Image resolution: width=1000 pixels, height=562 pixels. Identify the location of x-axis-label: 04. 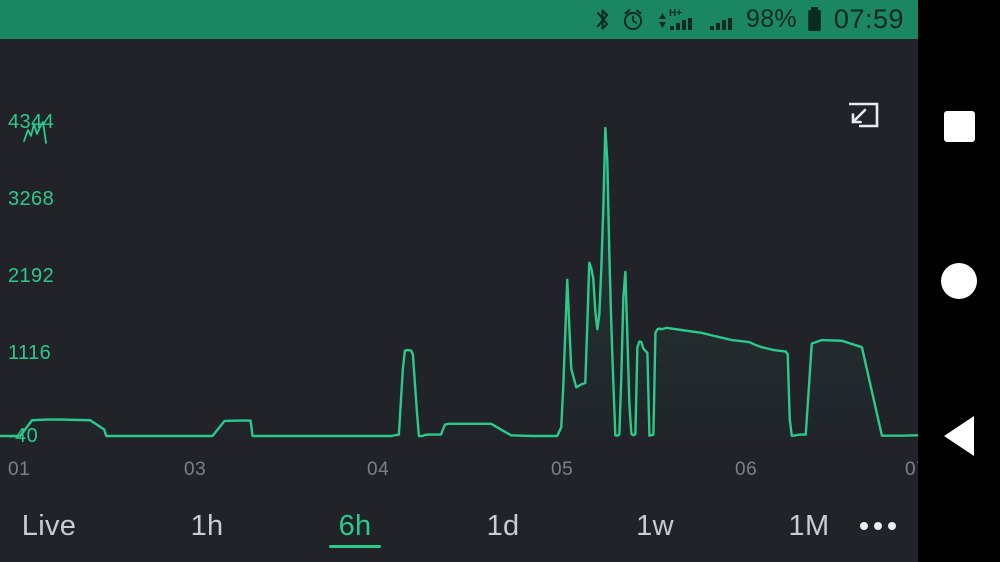
(378, 469).